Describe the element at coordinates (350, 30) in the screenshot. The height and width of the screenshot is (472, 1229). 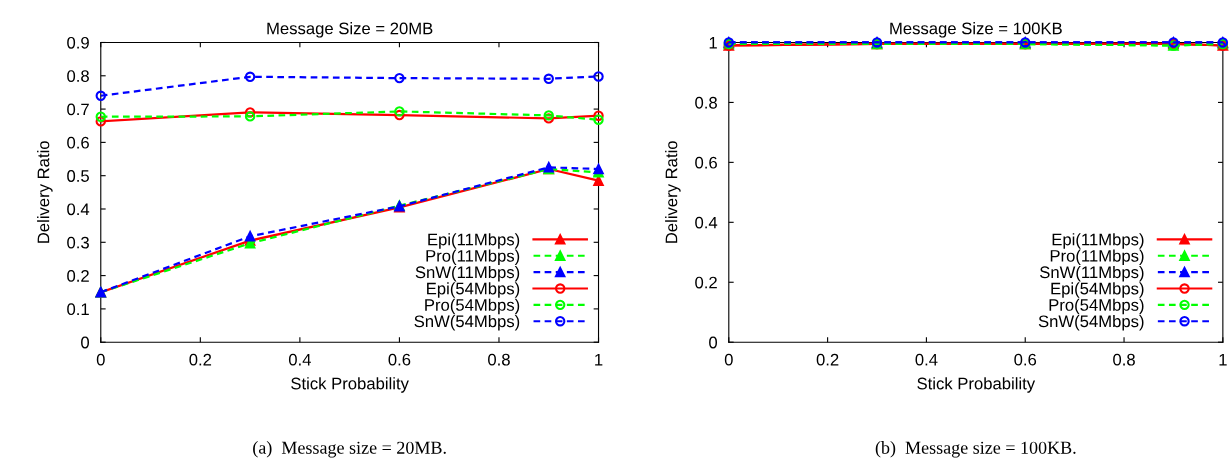
I see `chart-title: Message Size = 20MB` at that location.